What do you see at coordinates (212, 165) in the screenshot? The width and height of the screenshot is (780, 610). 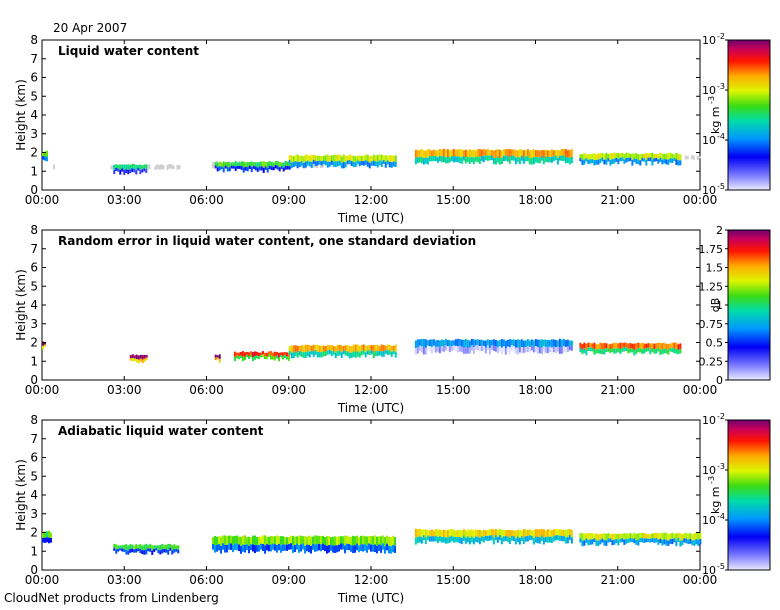 I see `drizzle-cell` at bounding box center [212, 165].